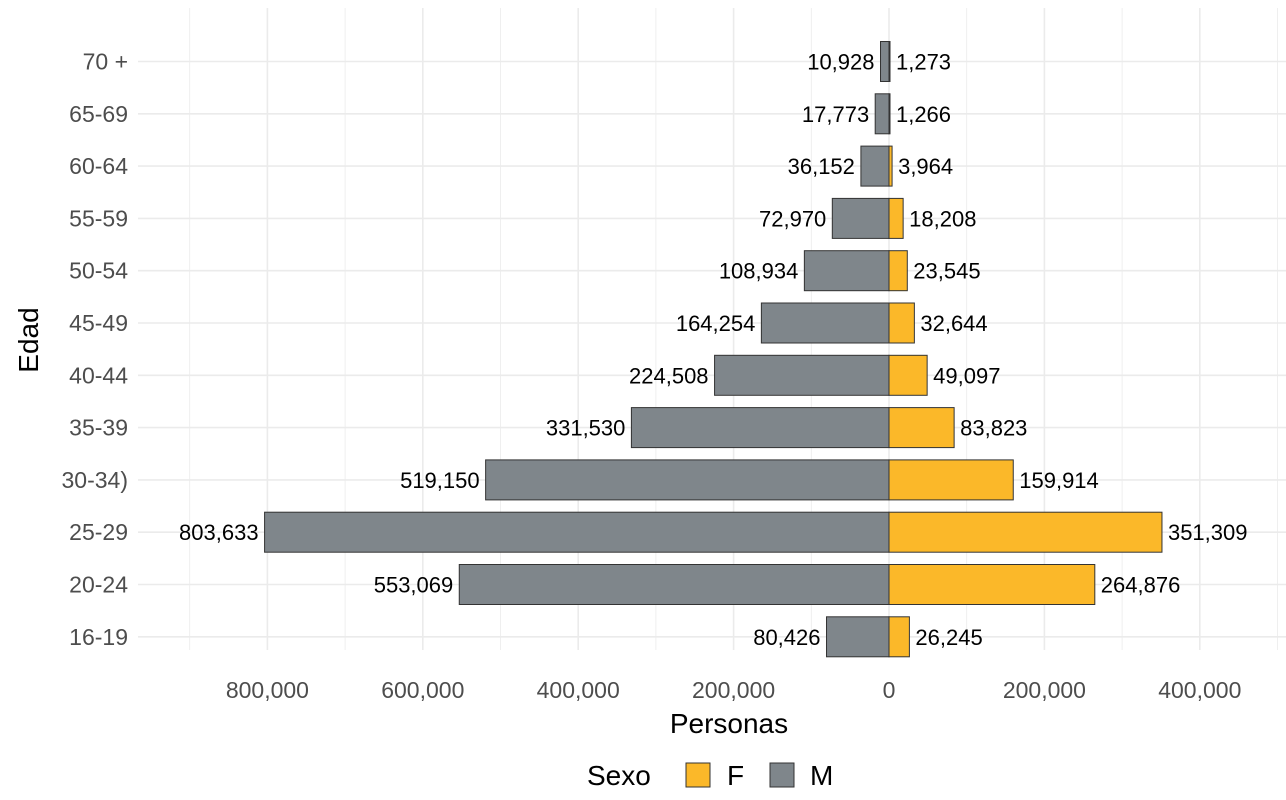  Describe the element at coordinates (586, 428) in the screenshot. I see `data-label-m: 331,530` at that location.